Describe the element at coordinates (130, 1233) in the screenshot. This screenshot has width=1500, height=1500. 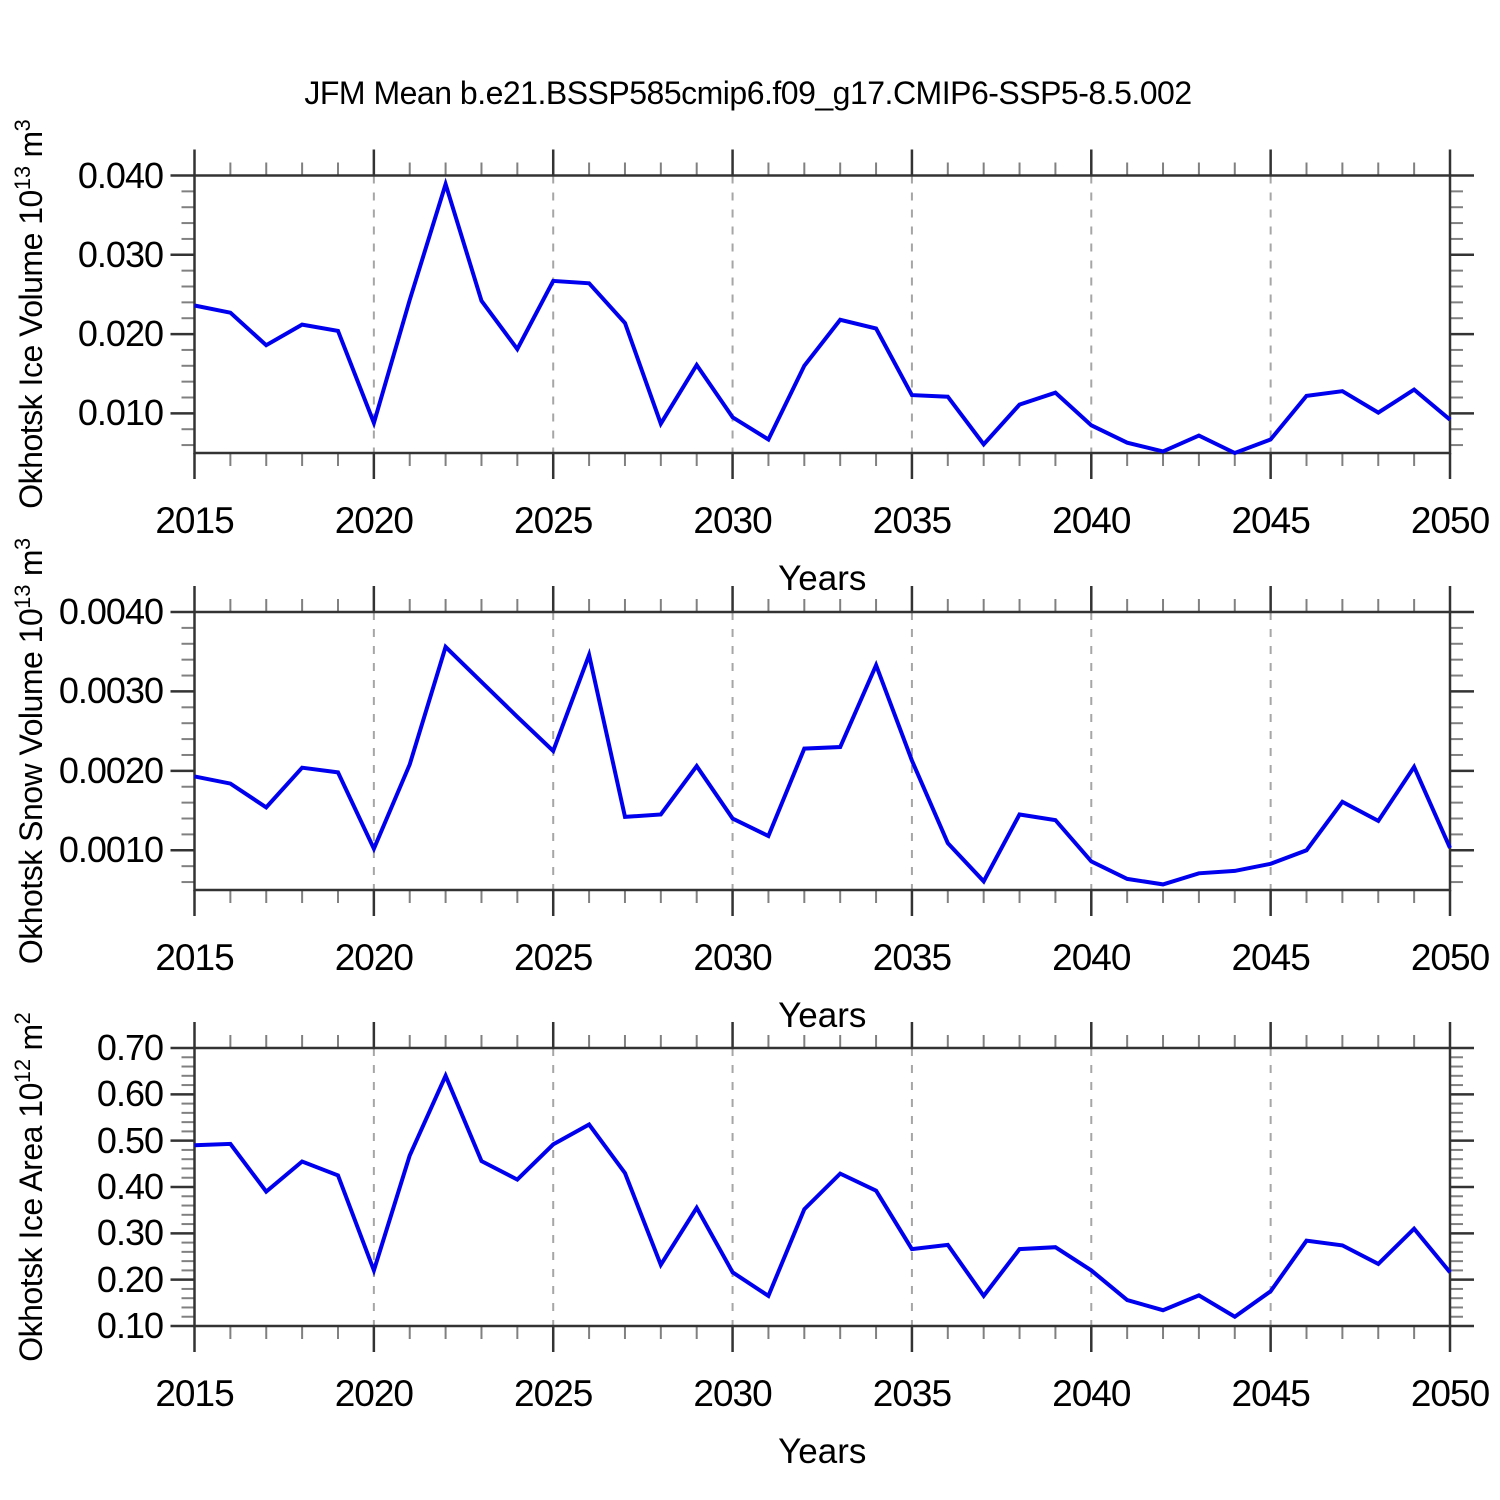
I see `y-tick-label: 0.30` at that location.